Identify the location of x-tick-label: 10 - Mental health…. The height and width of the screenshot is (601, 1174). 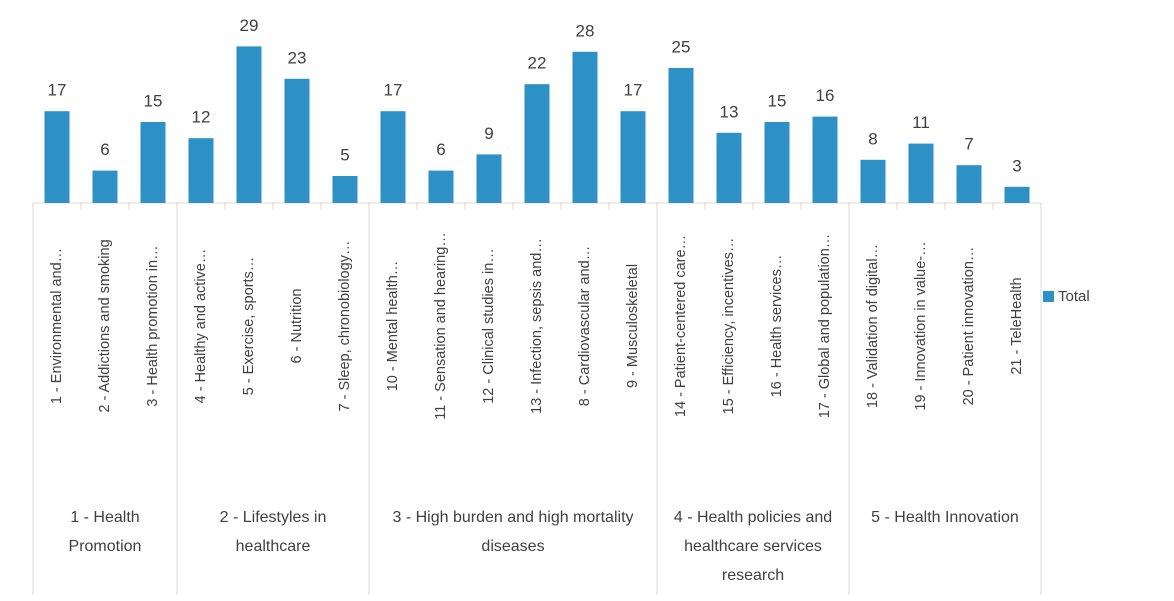
(393, 326).